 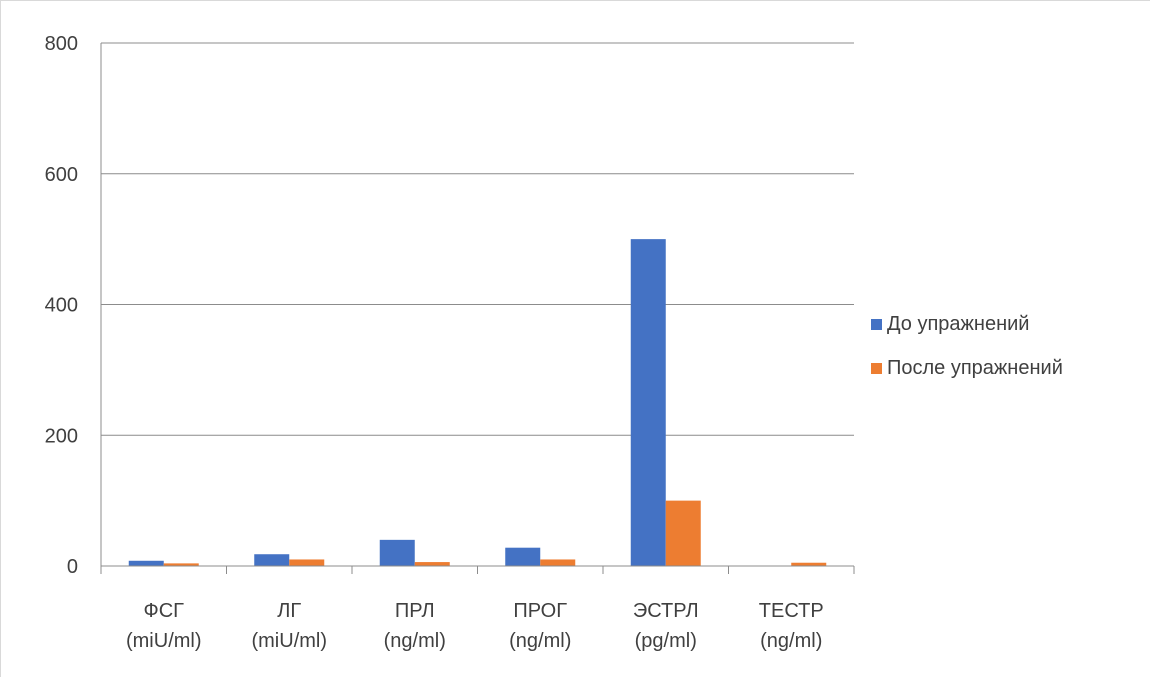 I want to click on x-tick-label: ЭСТРЛ, so click(x=666, y=611).